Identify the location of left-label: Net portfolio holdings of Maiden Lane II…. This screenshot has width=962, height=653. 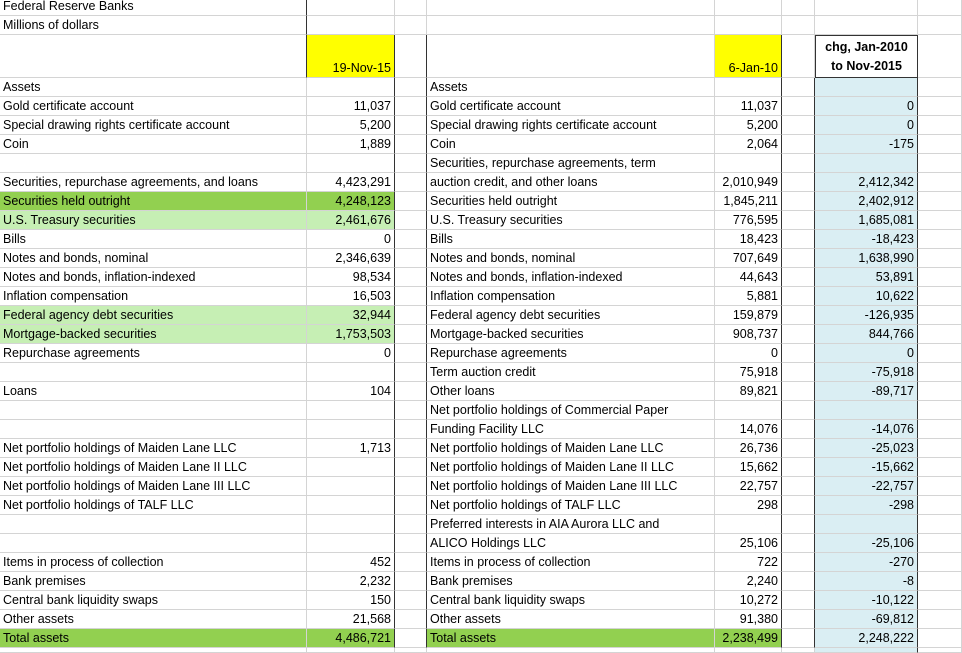
(153, 486).